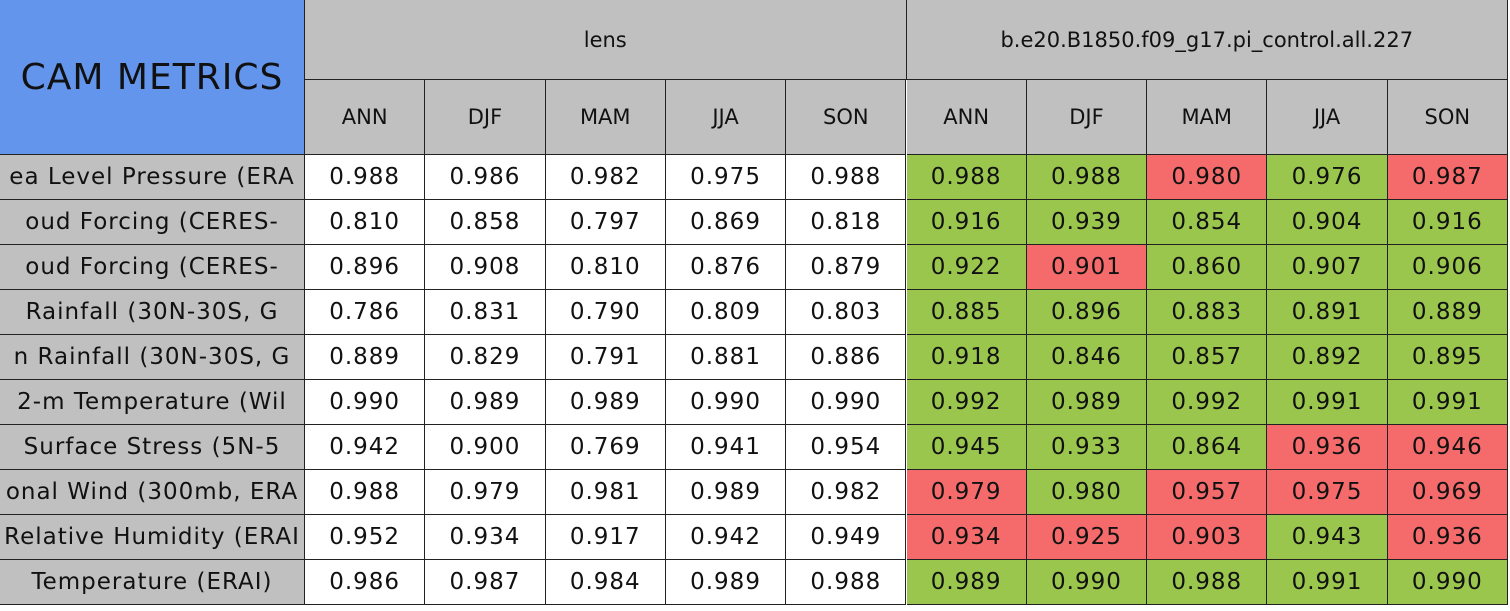 The height and width of the screenshot is (611, 1510). I want to click on metric-value: 0.900, so click(485, 447).